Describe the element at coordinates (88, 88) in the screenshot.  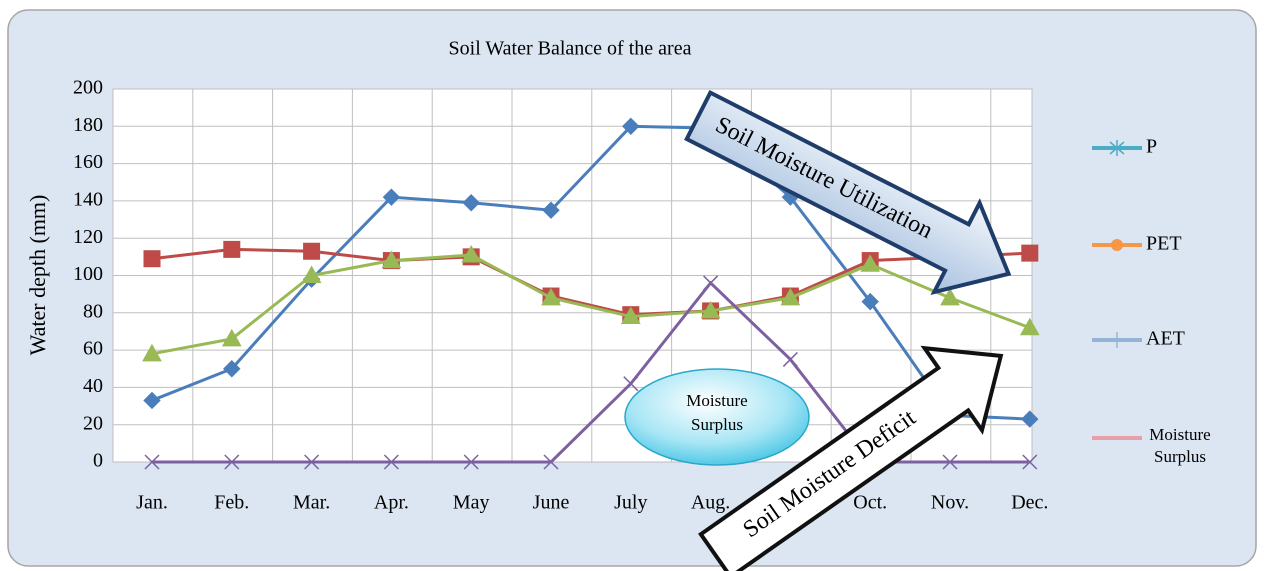
I see `y-tick-label: 200` at that location.